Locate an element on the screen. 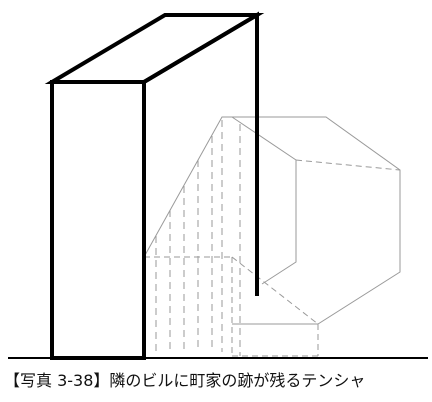  machiya-inner-profile is located at coordinates (264, 200).